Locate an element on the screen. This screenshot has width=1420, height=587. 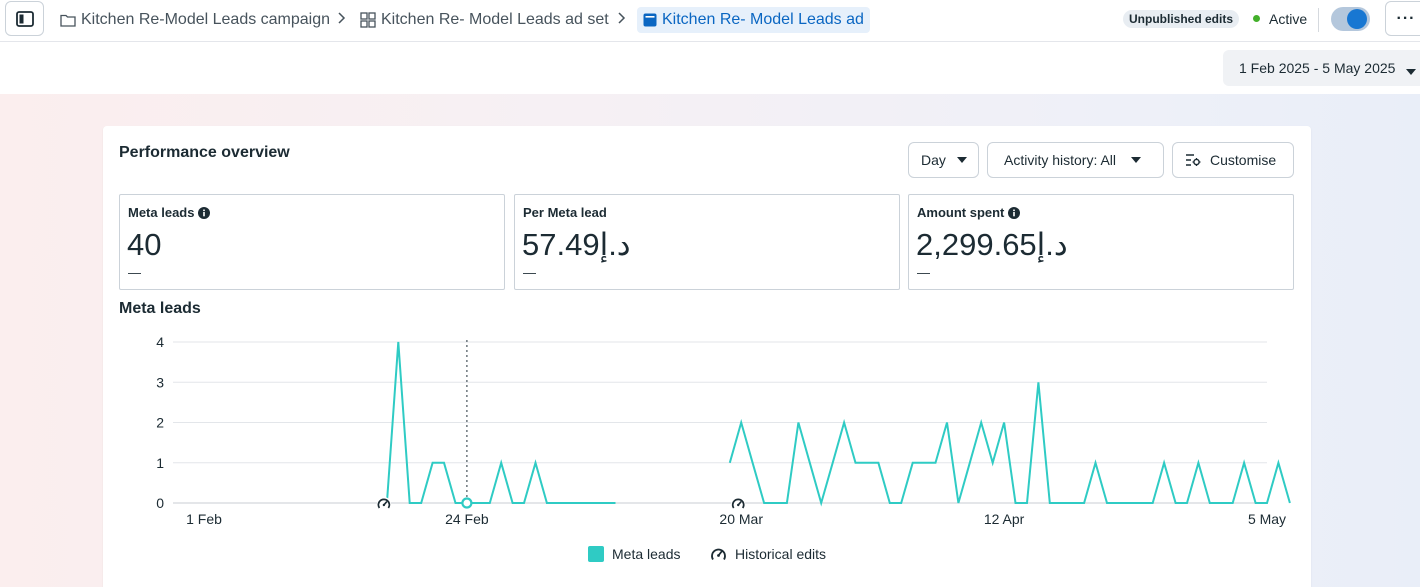
historical-edits-icon is located at coordinates (718, 554).